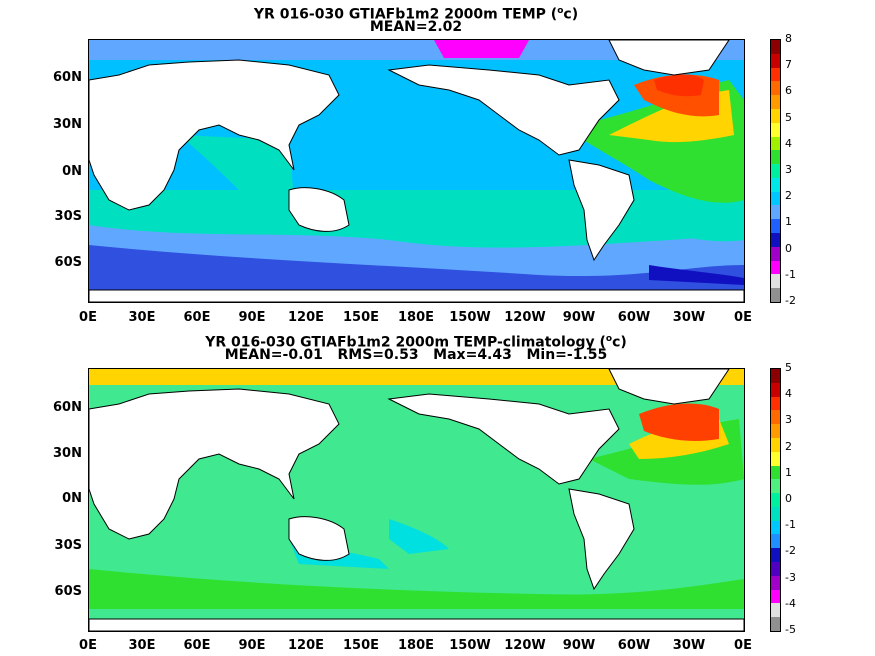 The width and height of the screenshot is (875, 656). What do you see at coordinates (306, 317) in the screenshot?
I see `panel1-xlabel: 120E` at bounding box center [306, 317].